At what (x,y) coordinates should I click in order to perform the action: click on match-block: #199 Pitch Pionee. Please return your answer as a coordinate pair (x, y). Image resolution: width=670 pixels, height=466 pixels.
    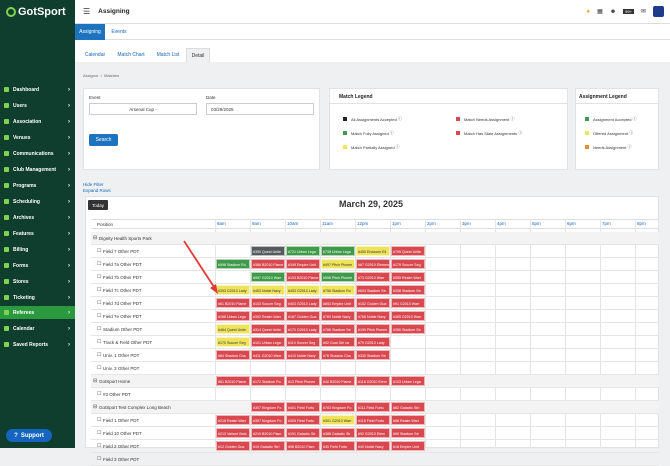
    Looking at the image, I should click on (373, 329).